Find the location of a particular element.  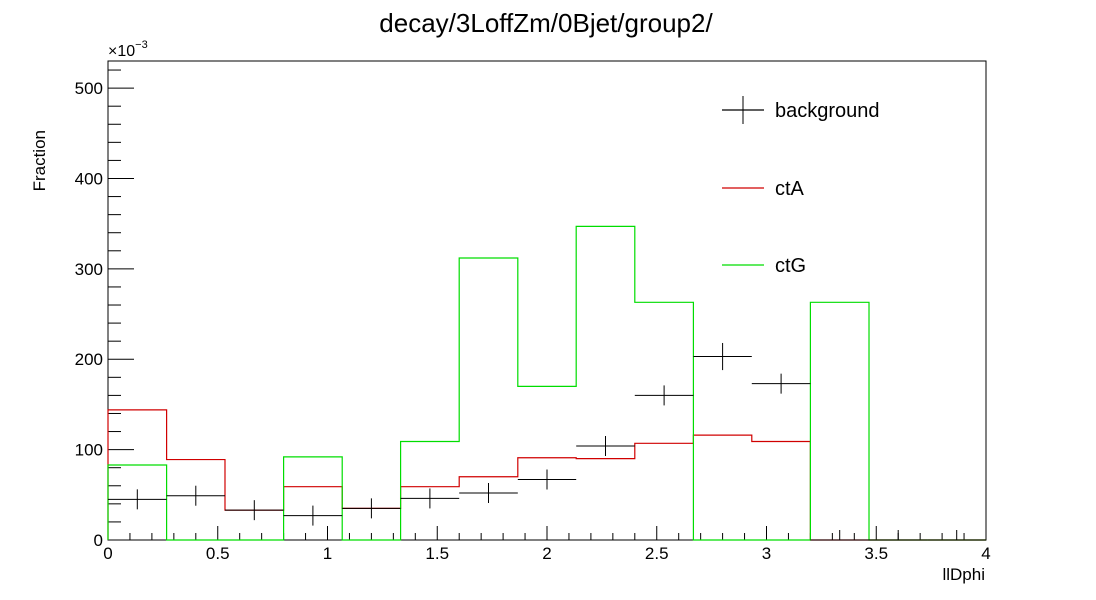

x-axis-label: llDphi is located at coordinates (963, 574).